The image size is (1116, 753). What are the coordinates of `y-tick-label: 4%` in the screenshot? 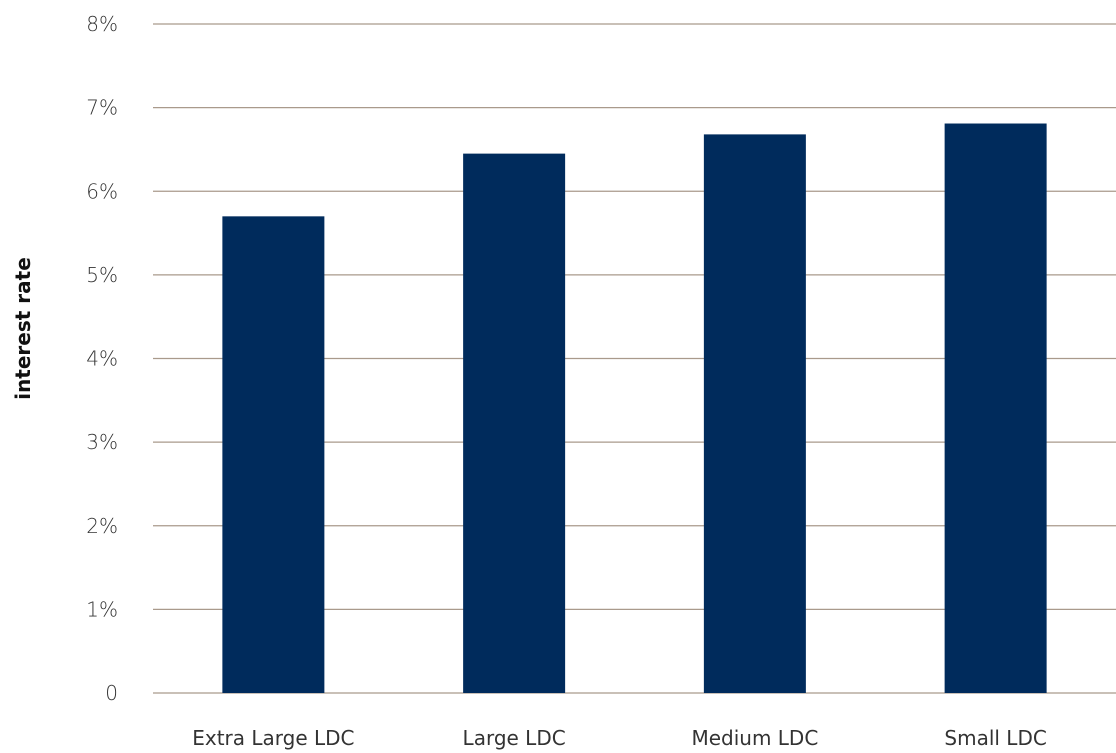 It's located at (102, 359).